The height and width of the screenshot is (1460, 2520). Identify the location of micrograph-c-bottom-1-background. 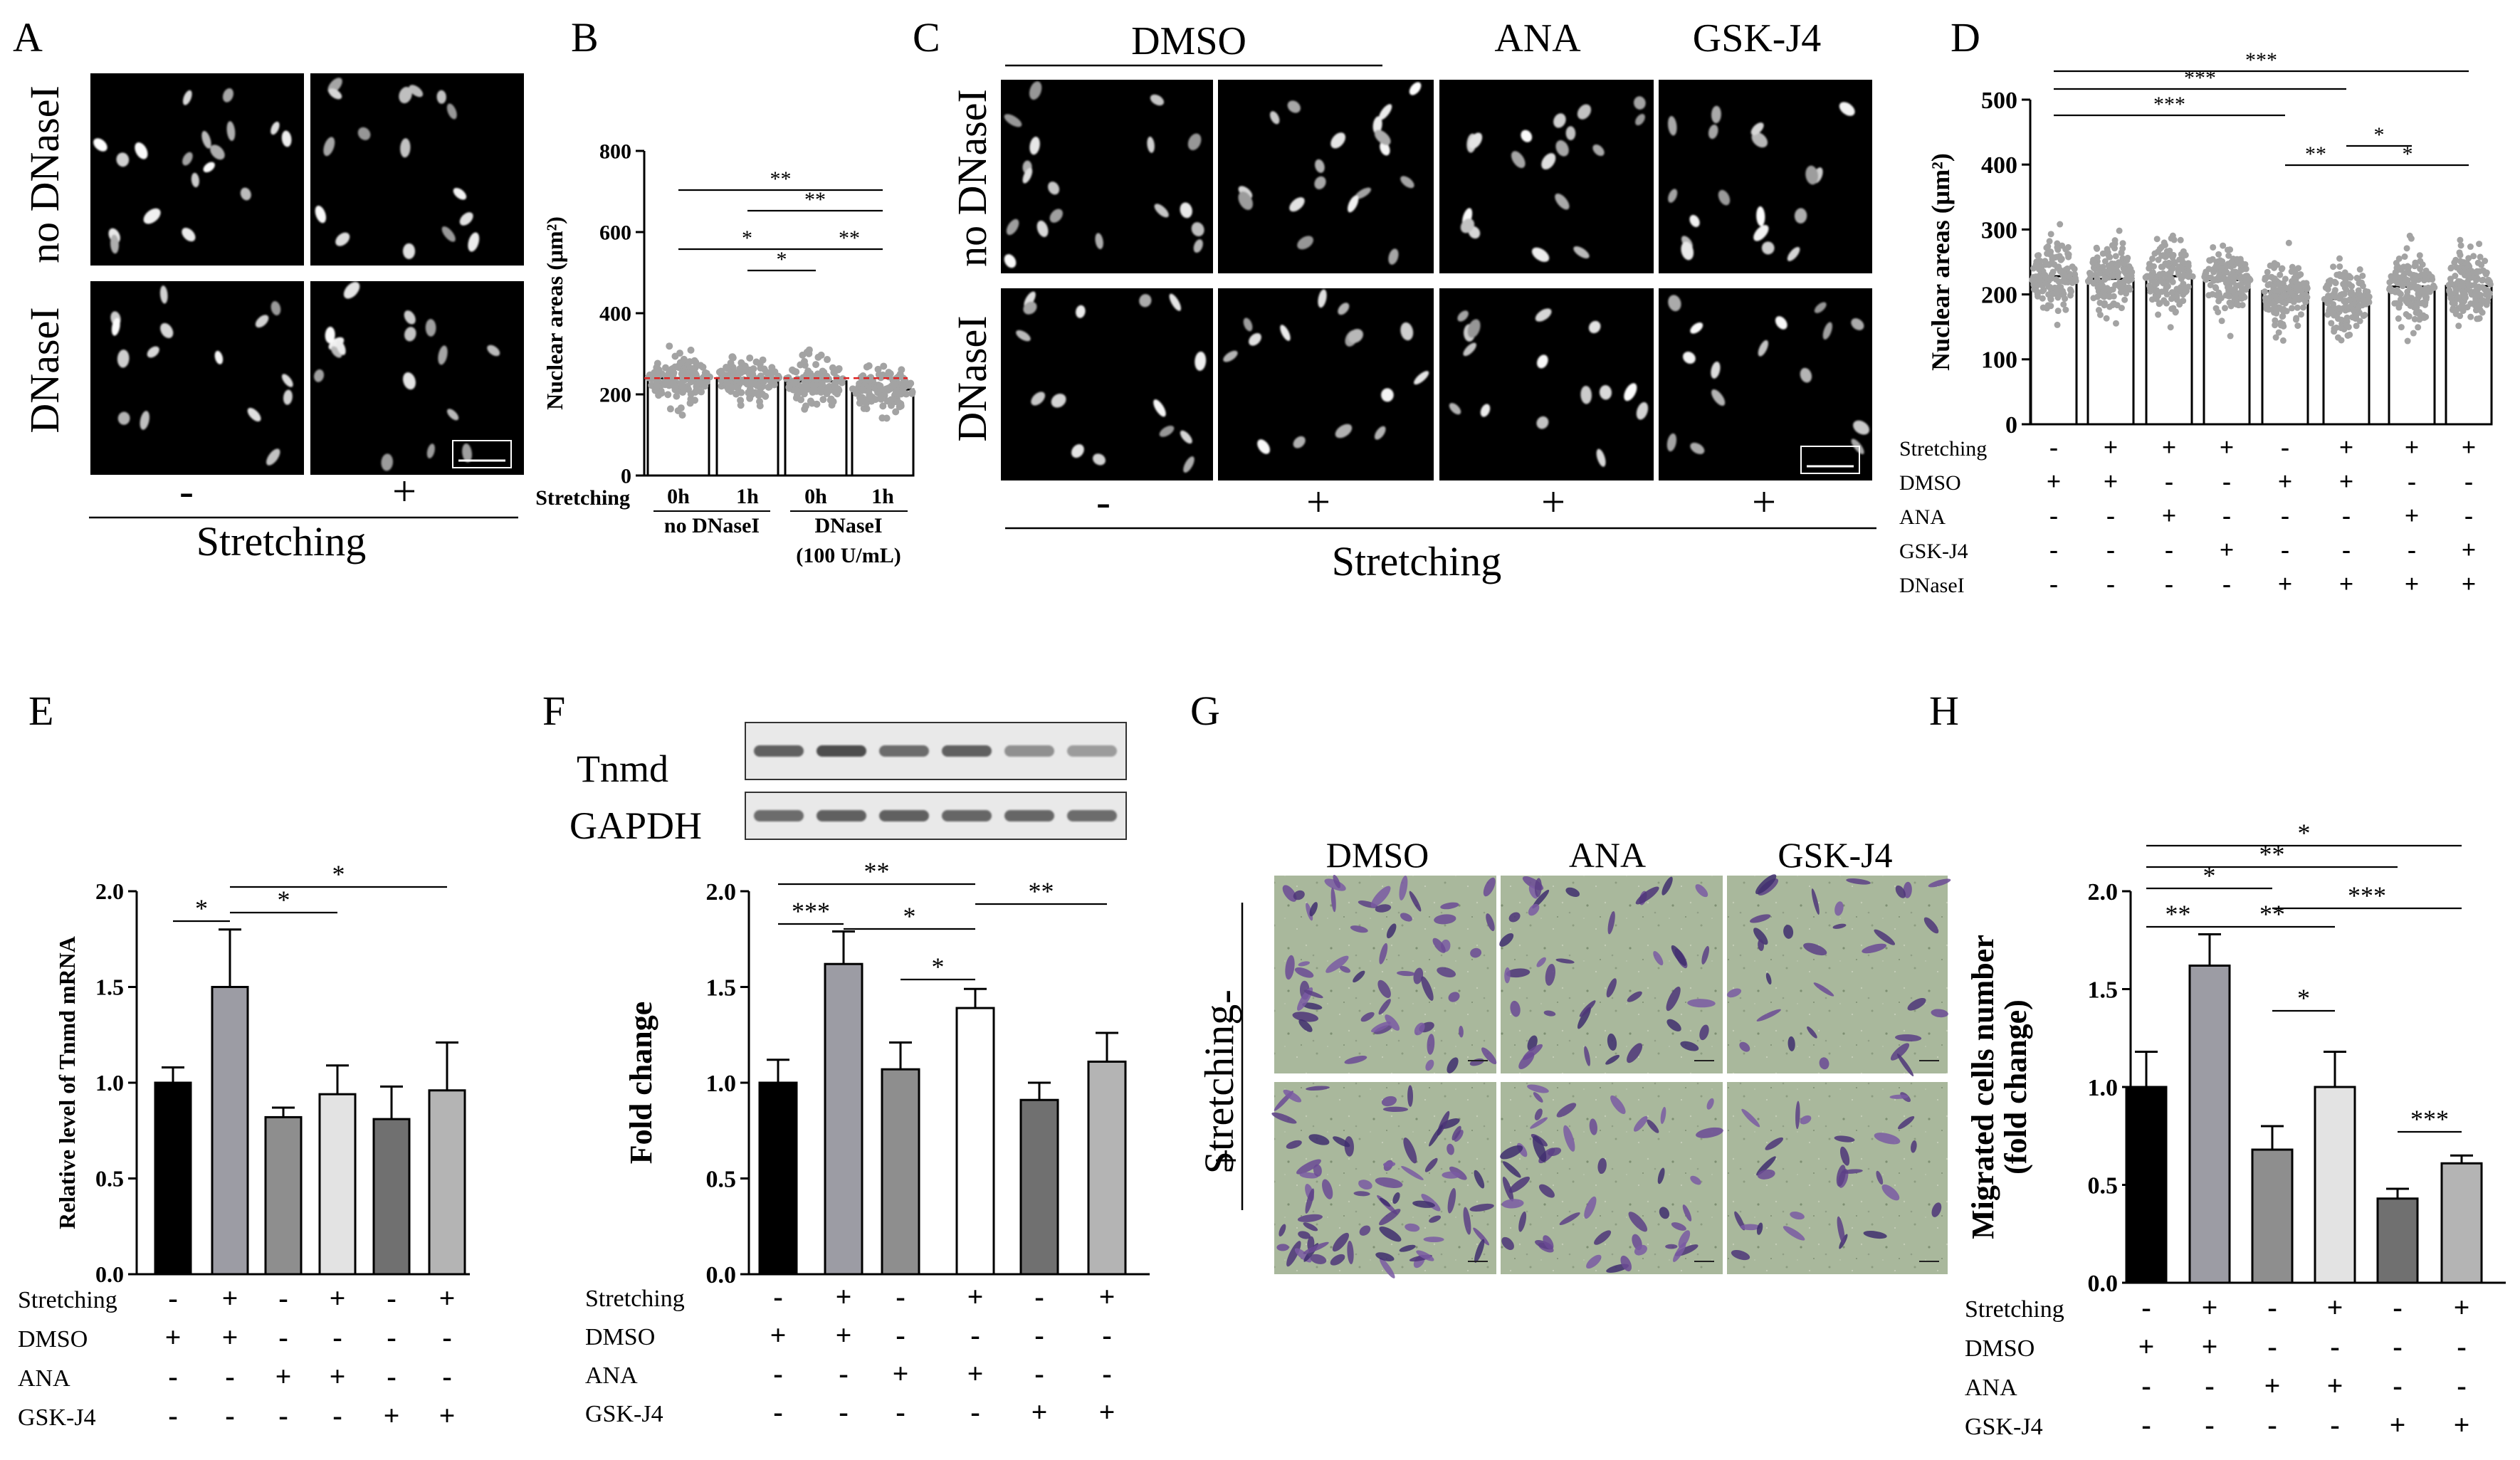
(1326, 384).